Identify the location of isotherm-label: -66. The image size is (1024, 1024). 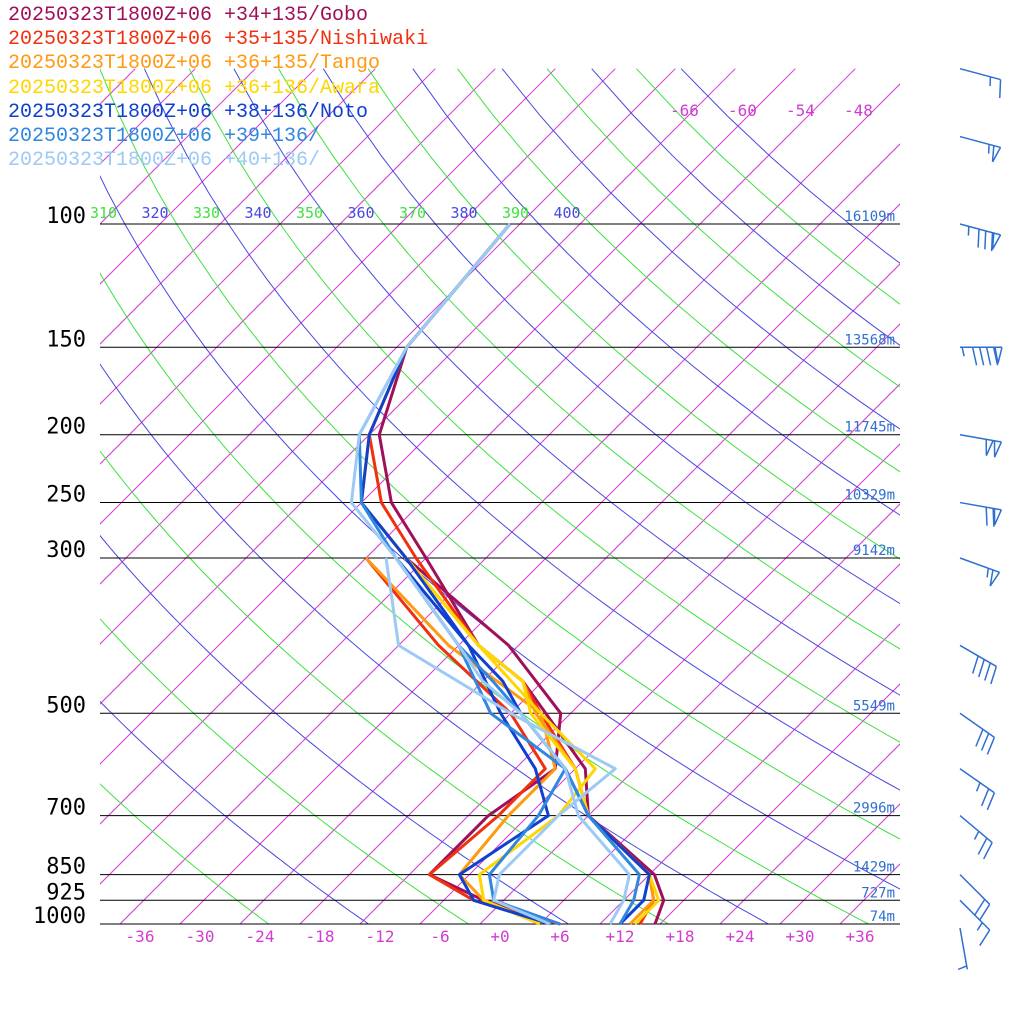
(684, 110).